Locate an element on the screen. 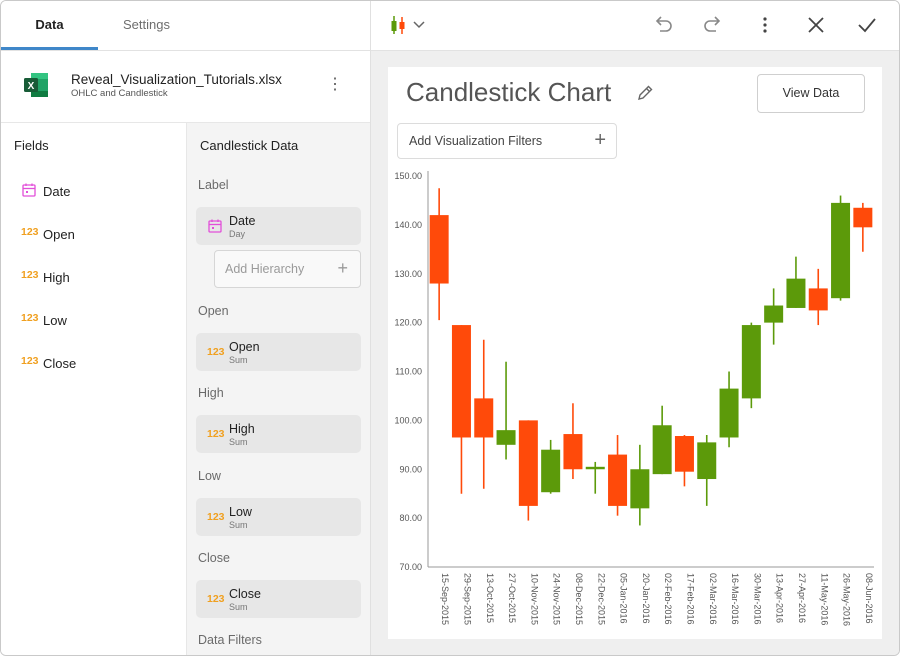 The width and height of the screenshot is (900, 656). x-tick-label: 17-Feb-2016 is located at coordinates (690, 599).